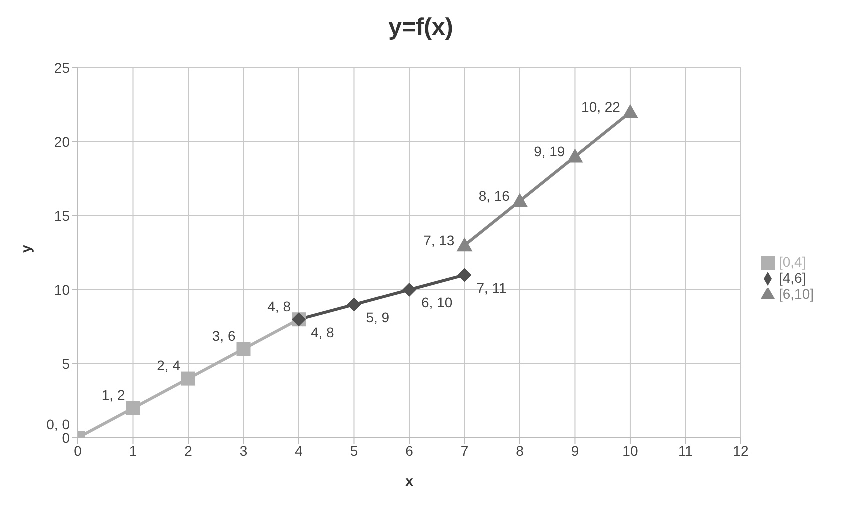  Describe the element at coordinates (169, 366) in the screenshot. I see `data-label: 2, 4` at that location.